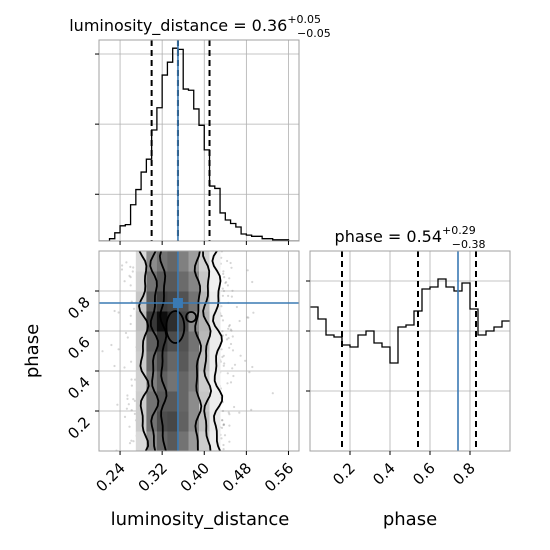 The width and height of the screenshot is (550, 550). I want to click on mid-x-tick-label-4: 0.56, so click(279, 477).